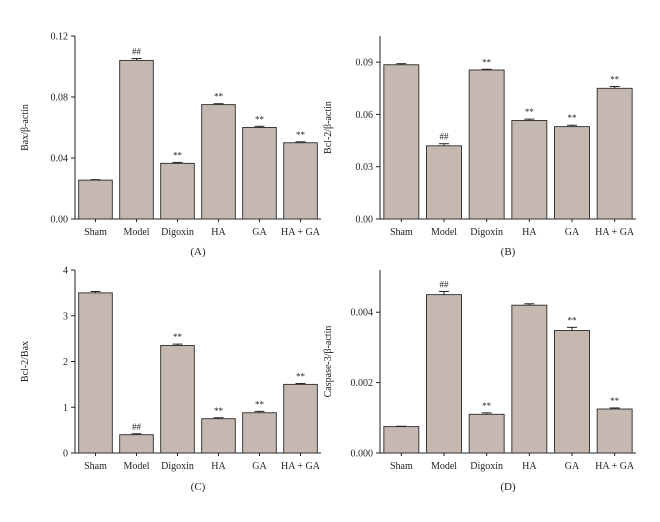 The image size is (660, 522). I want to click on y-tick-label: 0.004, so click(362, 313).